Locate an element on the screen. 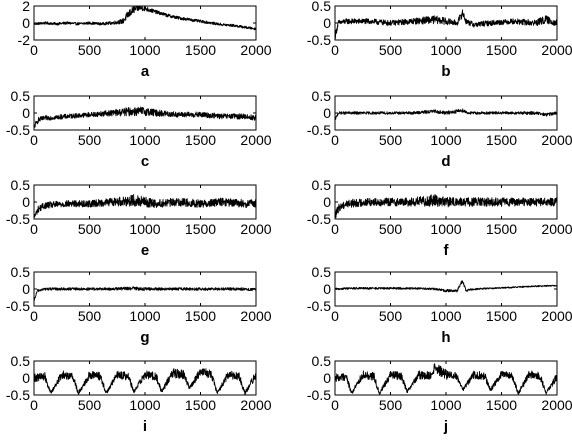 The height and width of the screenshot is (442, 572). panel-j: 0 500 1000 1500 2000-0.500.5j is located at coordinates (439, 394).